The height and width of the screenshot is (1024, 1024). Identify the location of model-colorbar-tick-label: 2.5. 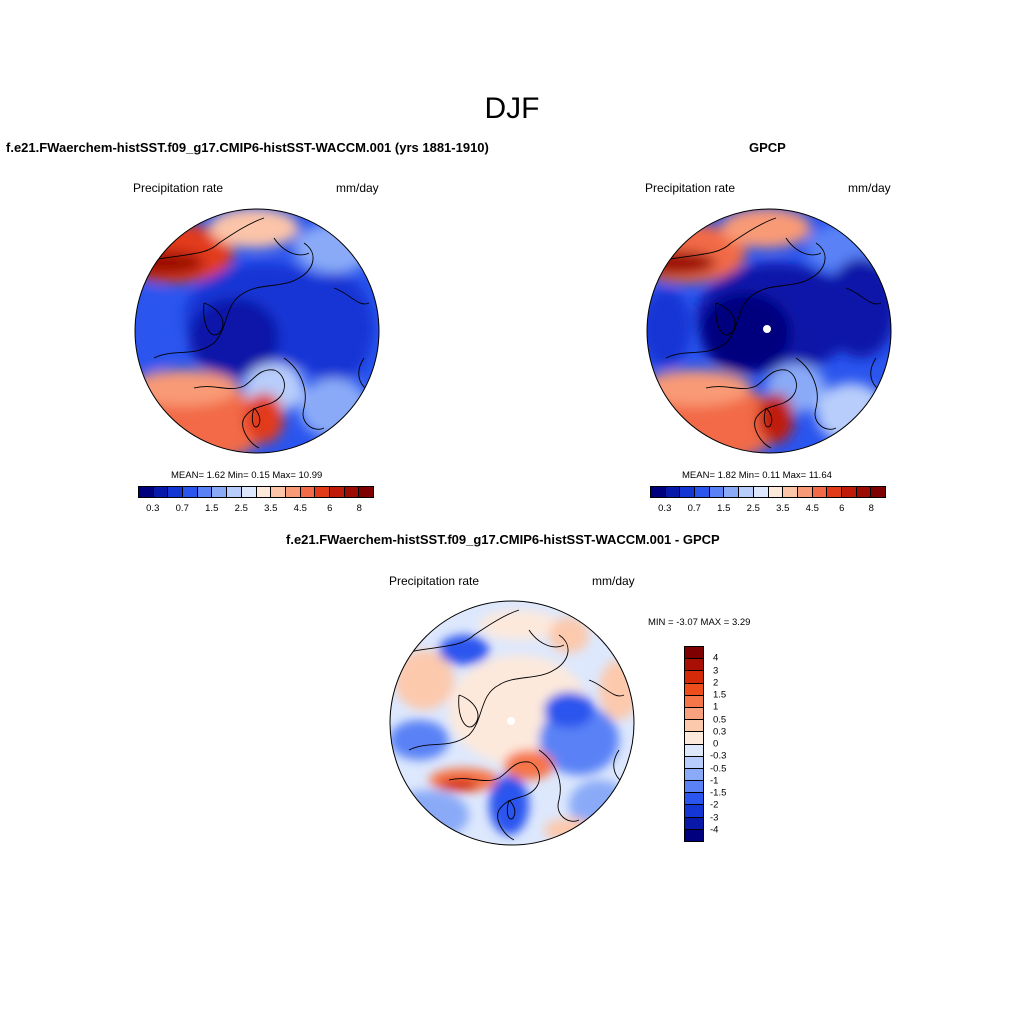
(241, 508).